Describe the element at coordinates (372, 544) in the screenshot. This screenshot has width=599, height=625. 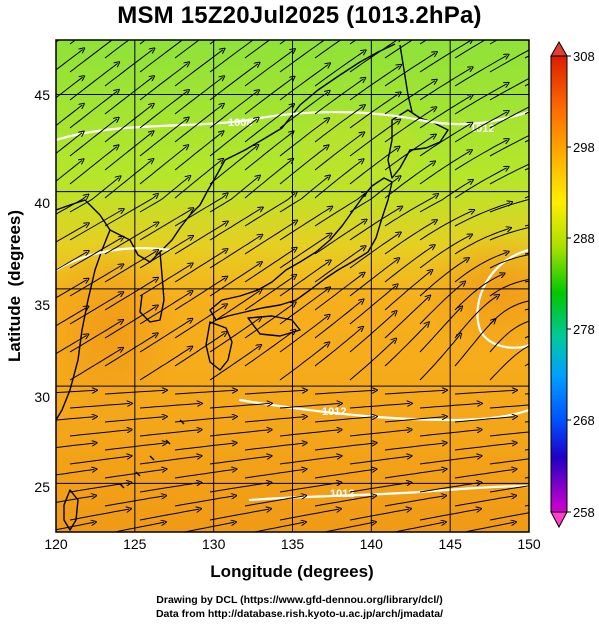
I see `lon-tick-label: 140` at that location.